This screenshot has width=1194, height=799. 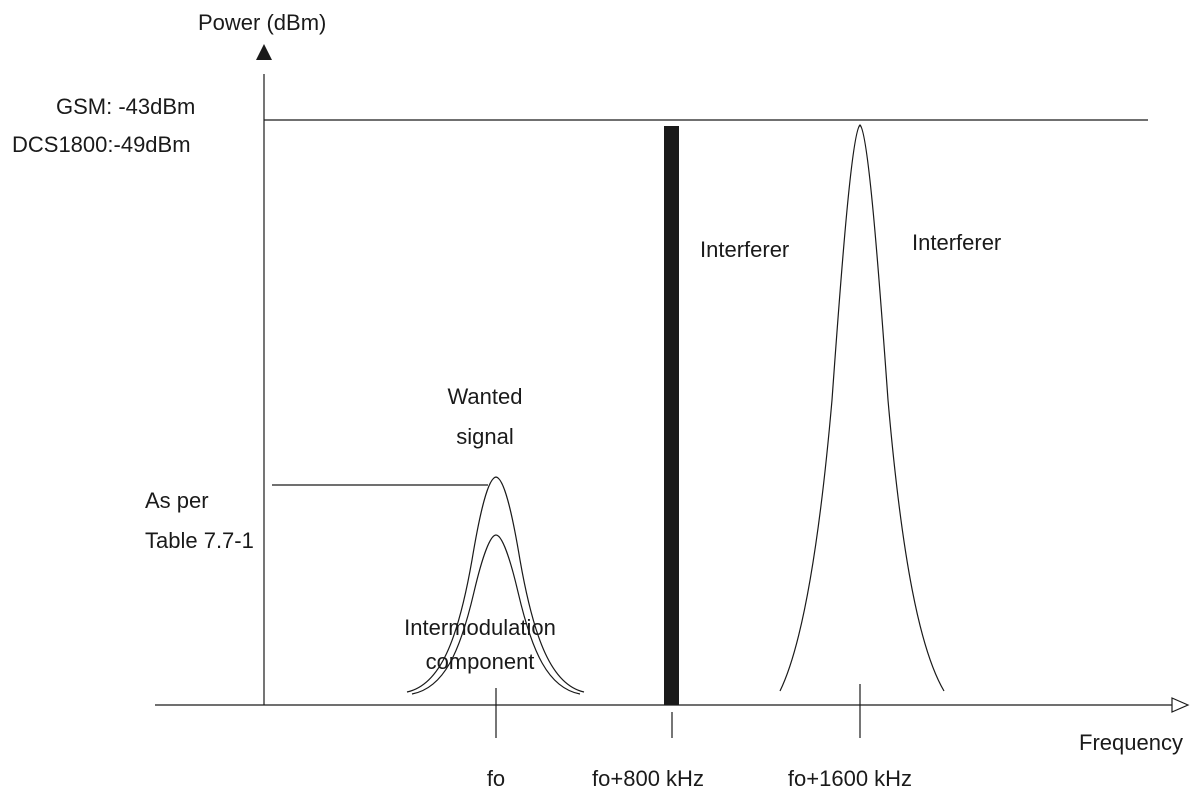 I want to click on wanted-signal-label-line2: signal, so click(x=484, y=436).